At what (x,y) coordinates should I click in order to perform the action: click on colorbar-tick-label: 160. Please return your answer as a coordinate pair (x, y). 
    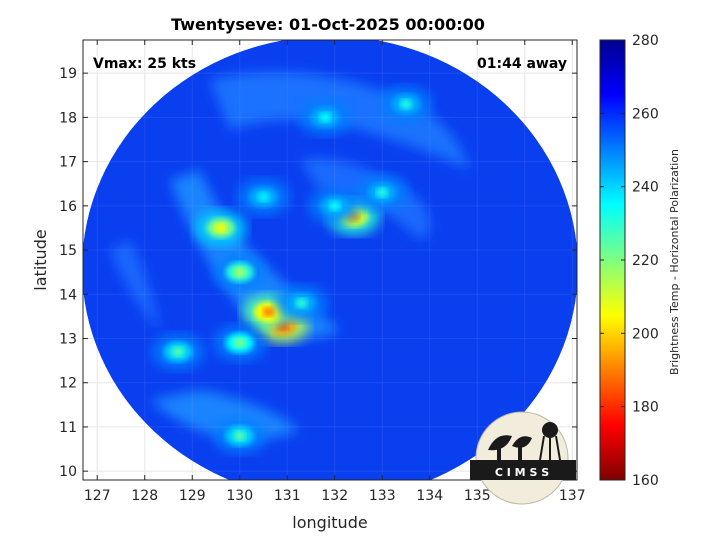
    Looking at the image, I should click on (645, 481).